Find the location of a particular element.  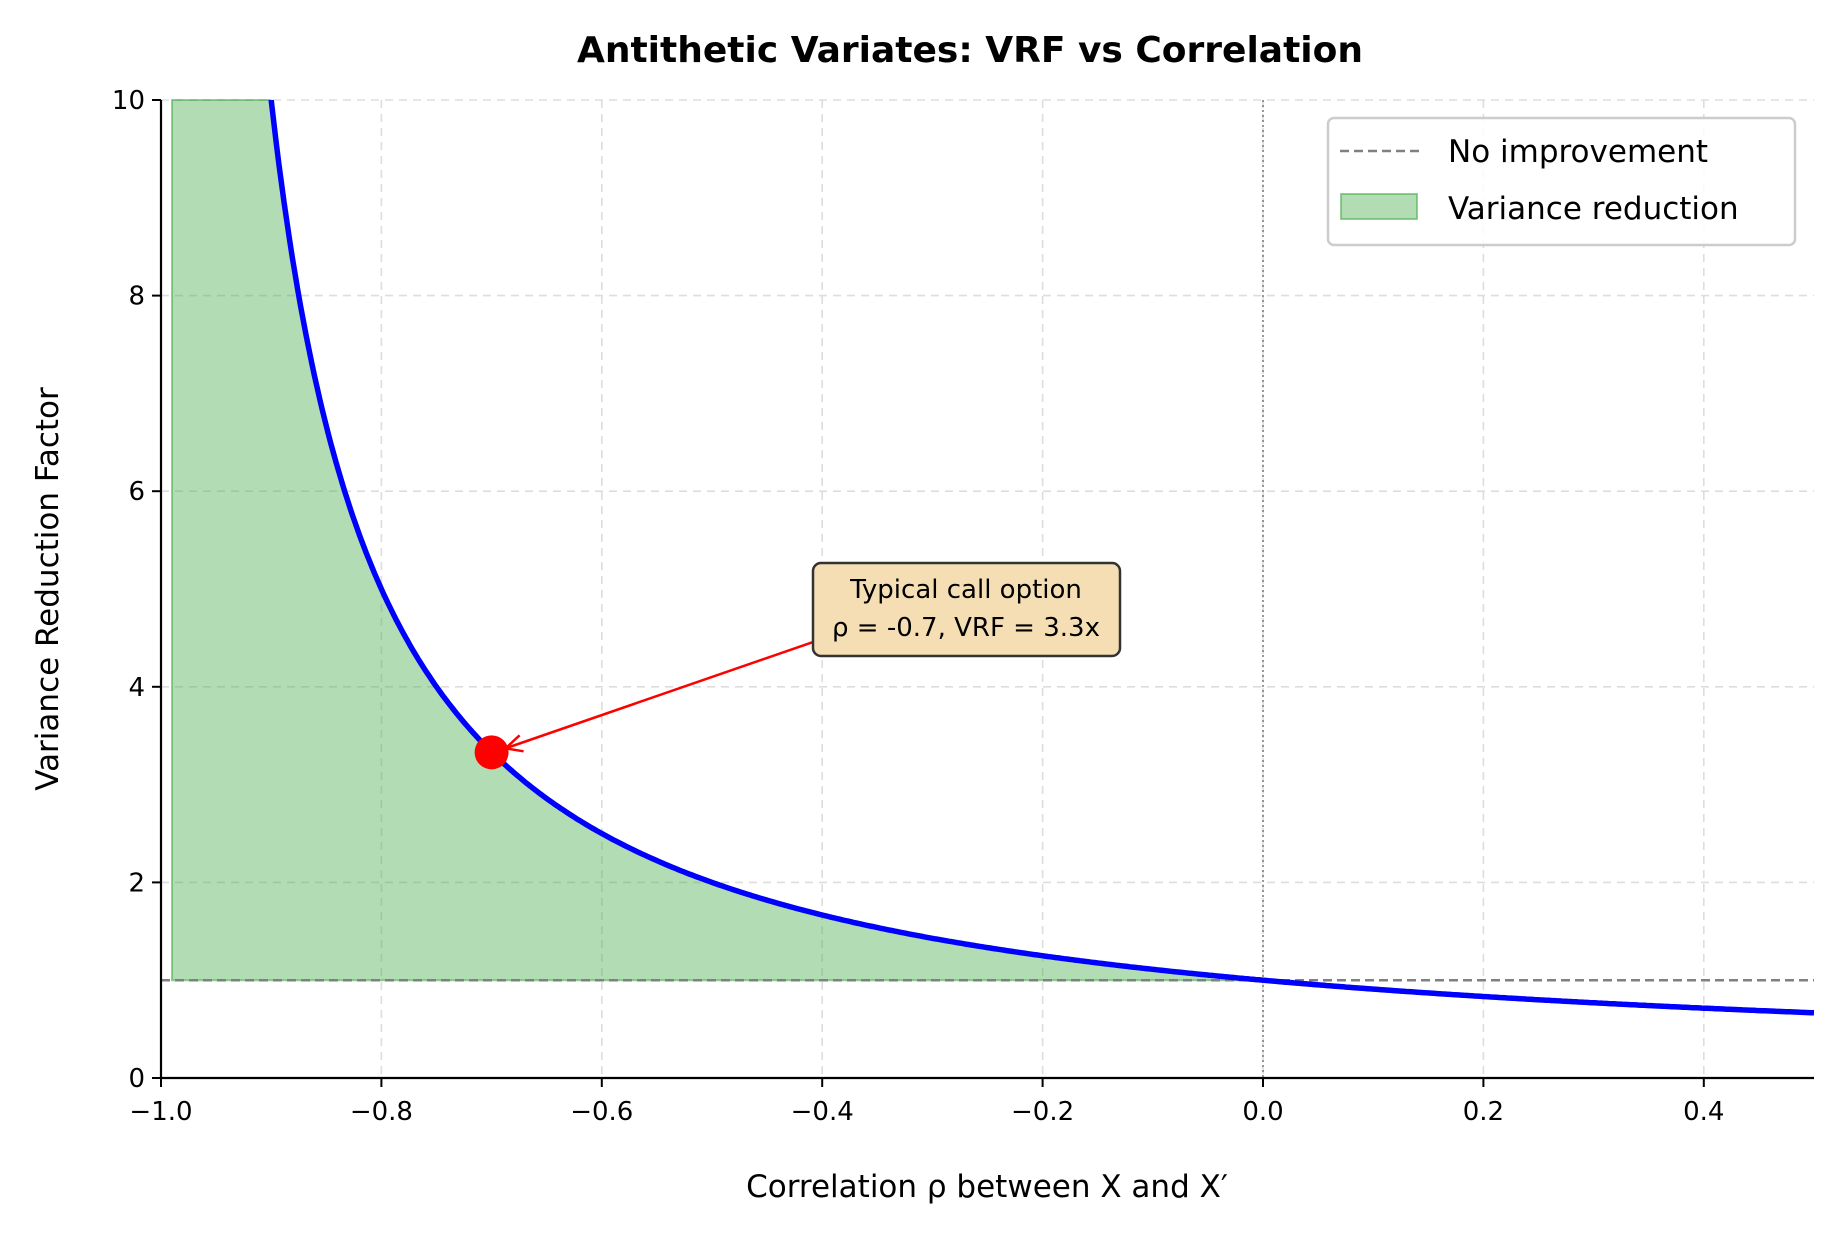

x-tick-label: −0.6 is located at coordinates (601, 1112).